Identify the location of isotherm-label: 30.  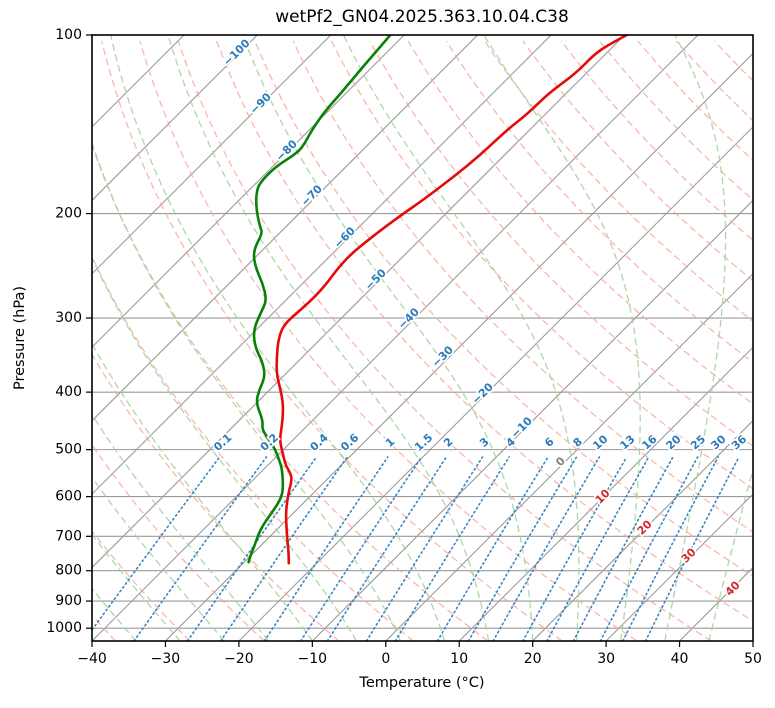
(689, 555).